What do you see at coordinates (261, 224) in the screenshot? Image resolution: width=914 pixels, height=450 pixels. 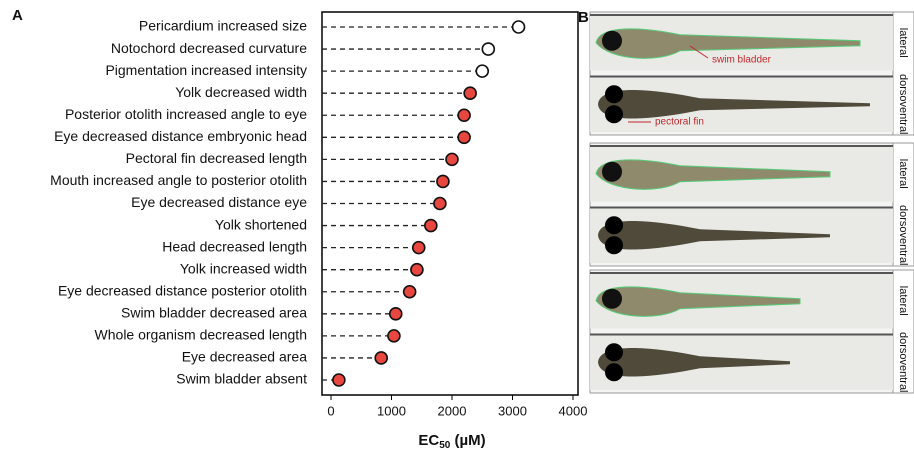 I see `y-tick-label: Yolk shortened` at bounding box center [261, 224].